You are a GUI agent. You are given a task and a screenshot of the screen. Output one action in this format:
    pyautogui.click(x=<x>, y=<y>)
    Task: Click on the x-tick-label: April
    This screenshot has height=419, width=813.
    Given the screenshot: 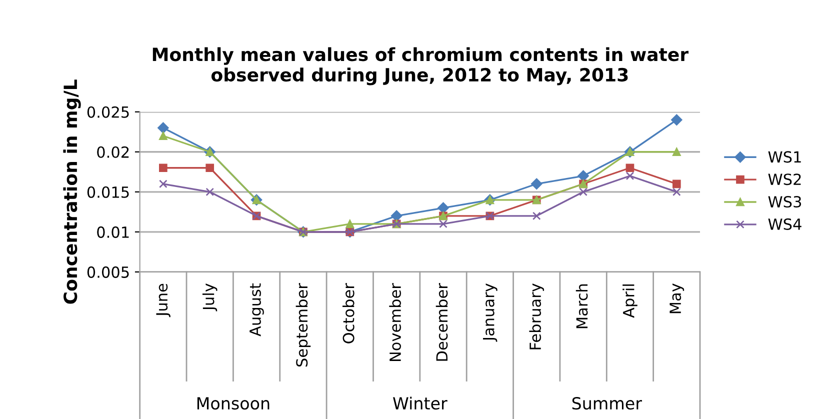 What is the action you would take?
    pyautogui.click(x=630, y=301)
    